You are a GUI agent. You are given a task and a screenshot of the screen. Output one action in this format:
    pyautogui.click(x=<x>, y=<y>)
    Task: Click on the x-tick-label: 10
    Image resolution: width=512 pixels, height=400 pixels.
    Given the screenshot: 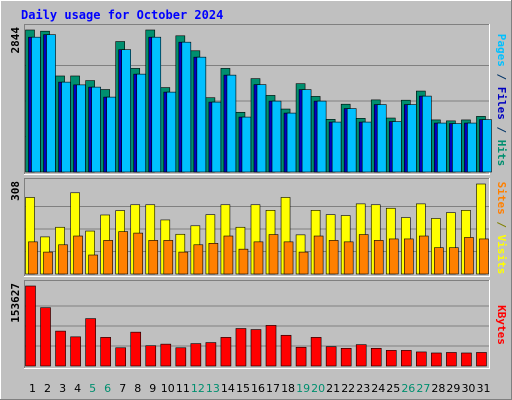 What is the action you would take?
    pyautogui.click(x=168, y=388)
    